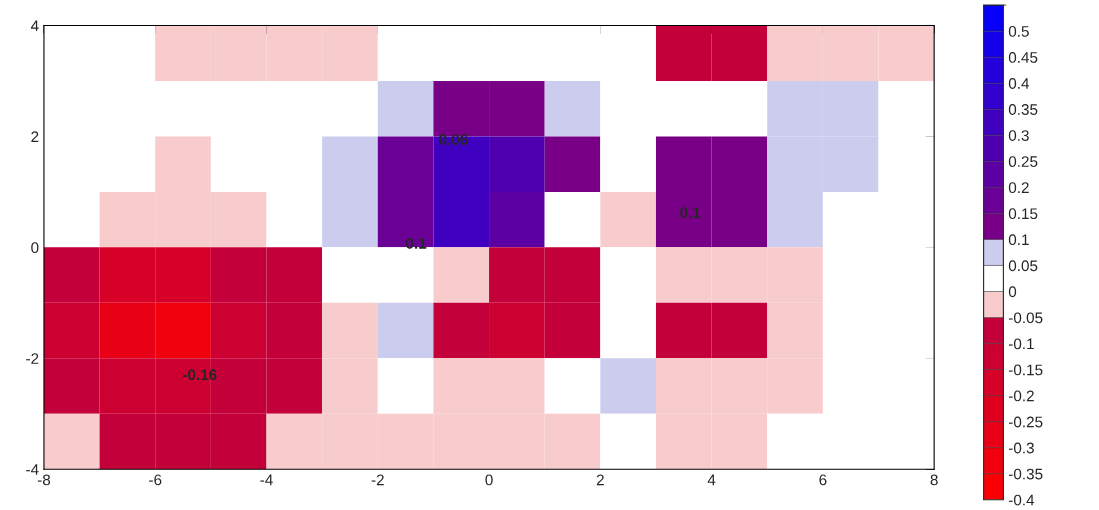 This screenshot has width=1099, height=510. Describe the element at coordinates (1012, 292) in the screenshot. I see `color-bar-label: 0` at that location.